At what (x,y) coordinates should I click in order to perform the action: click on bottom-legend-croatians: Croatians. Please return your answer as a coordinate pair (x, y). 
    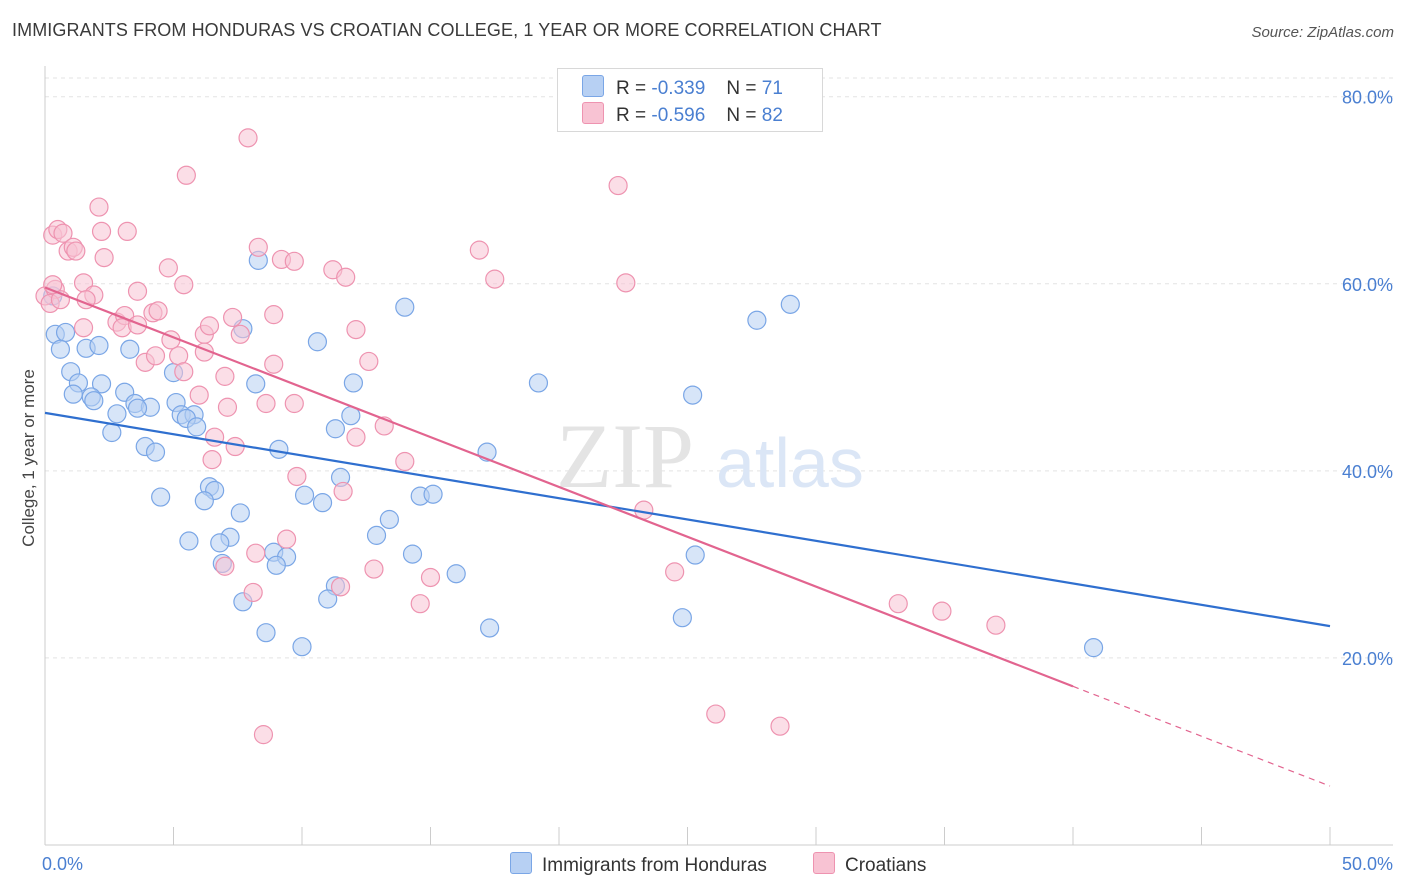
    Looking at the image, I should click on (869, 864).